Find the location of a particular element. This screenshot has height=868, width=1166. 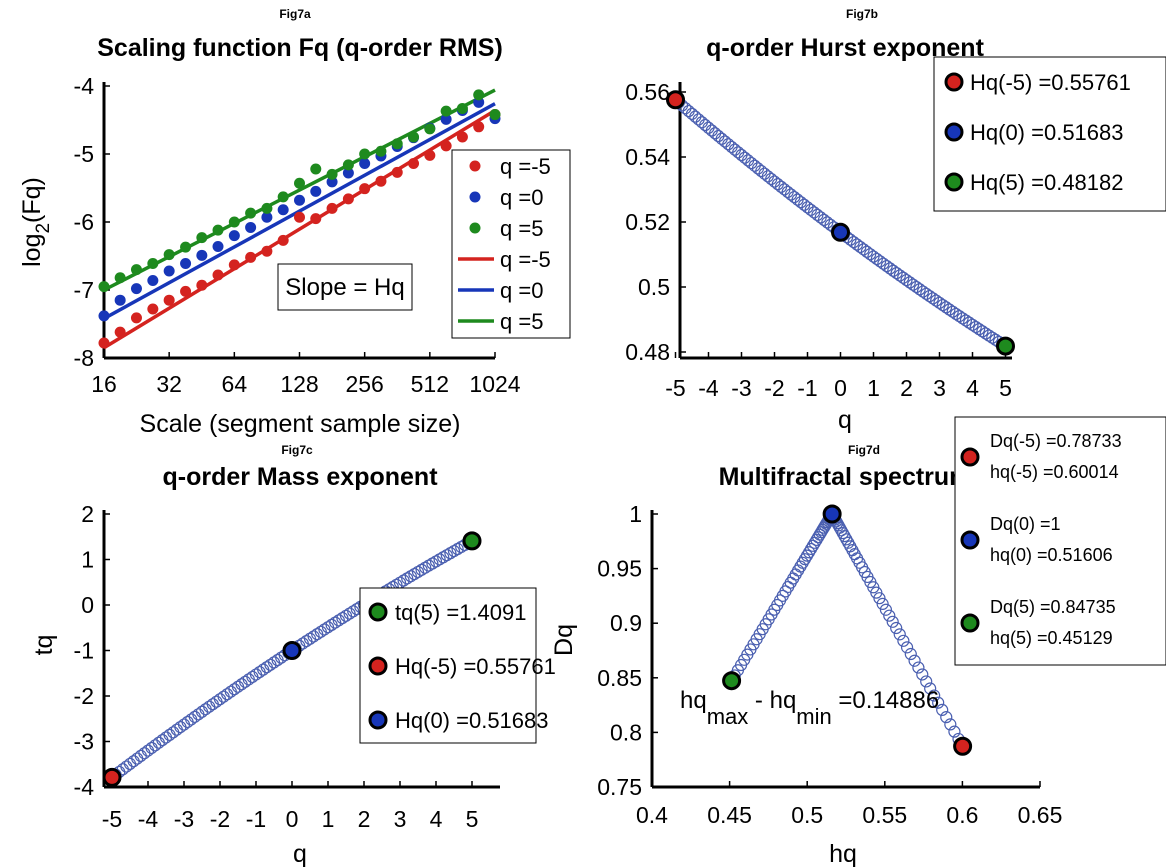

fig7d-xlabel: hq is located at coordinates (843, 854).